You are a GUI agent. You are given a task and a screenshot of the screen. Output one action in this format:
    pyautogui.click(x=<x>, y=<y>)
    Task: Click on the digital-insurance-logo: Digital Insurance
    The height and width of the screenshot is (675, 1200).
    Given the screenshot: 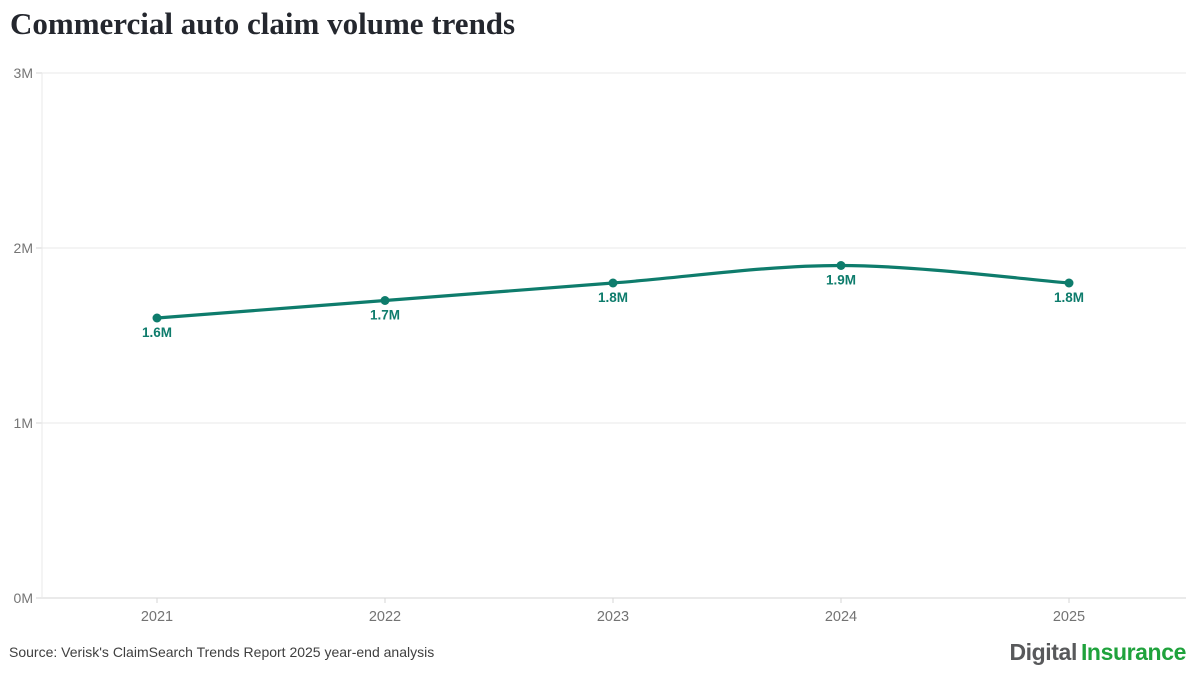 What is the action you would take?
    pyautogui.click(x=1097, y=652)
    